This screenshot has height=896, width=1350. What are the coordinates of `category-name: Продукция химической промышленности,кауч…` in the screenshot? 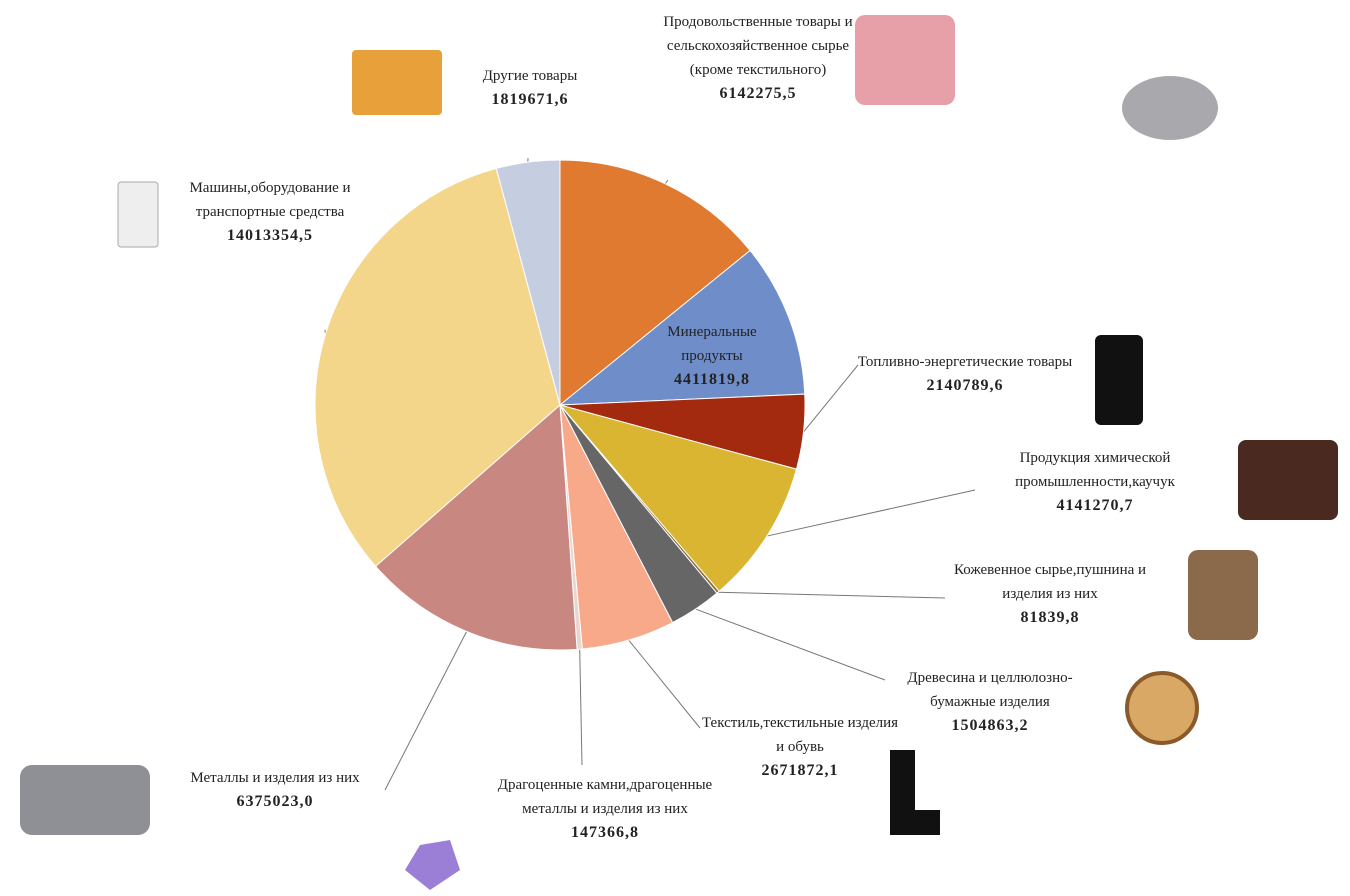 It's located at (1095, 470).